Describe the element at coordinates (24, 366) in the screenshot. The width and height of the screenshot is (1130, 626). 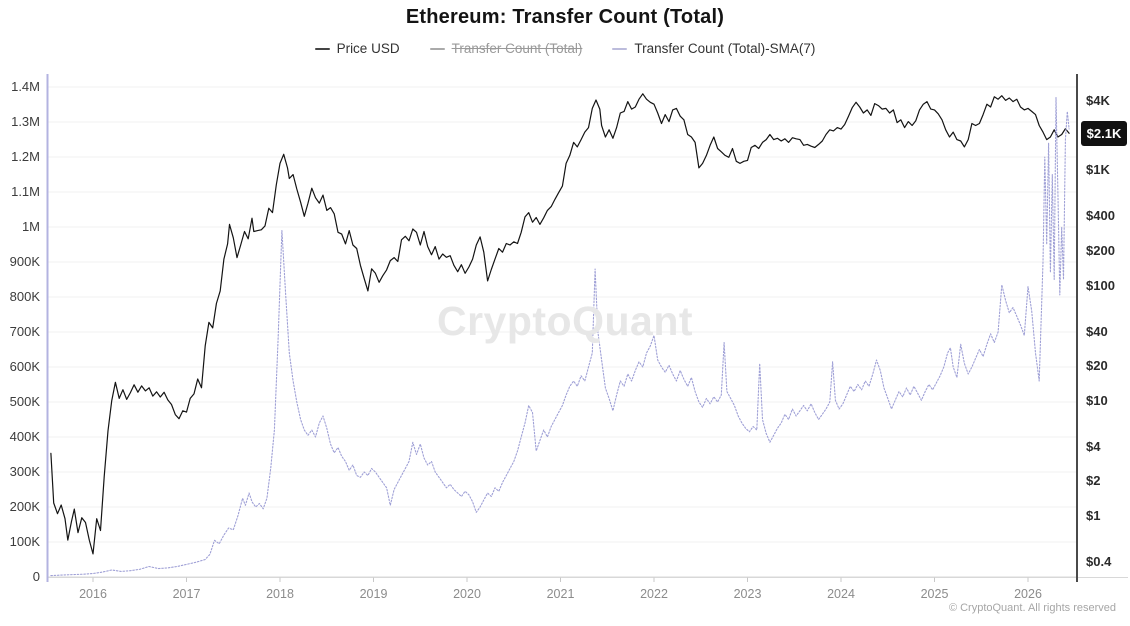
I see `y-axis-label-left: 600K` at that location.